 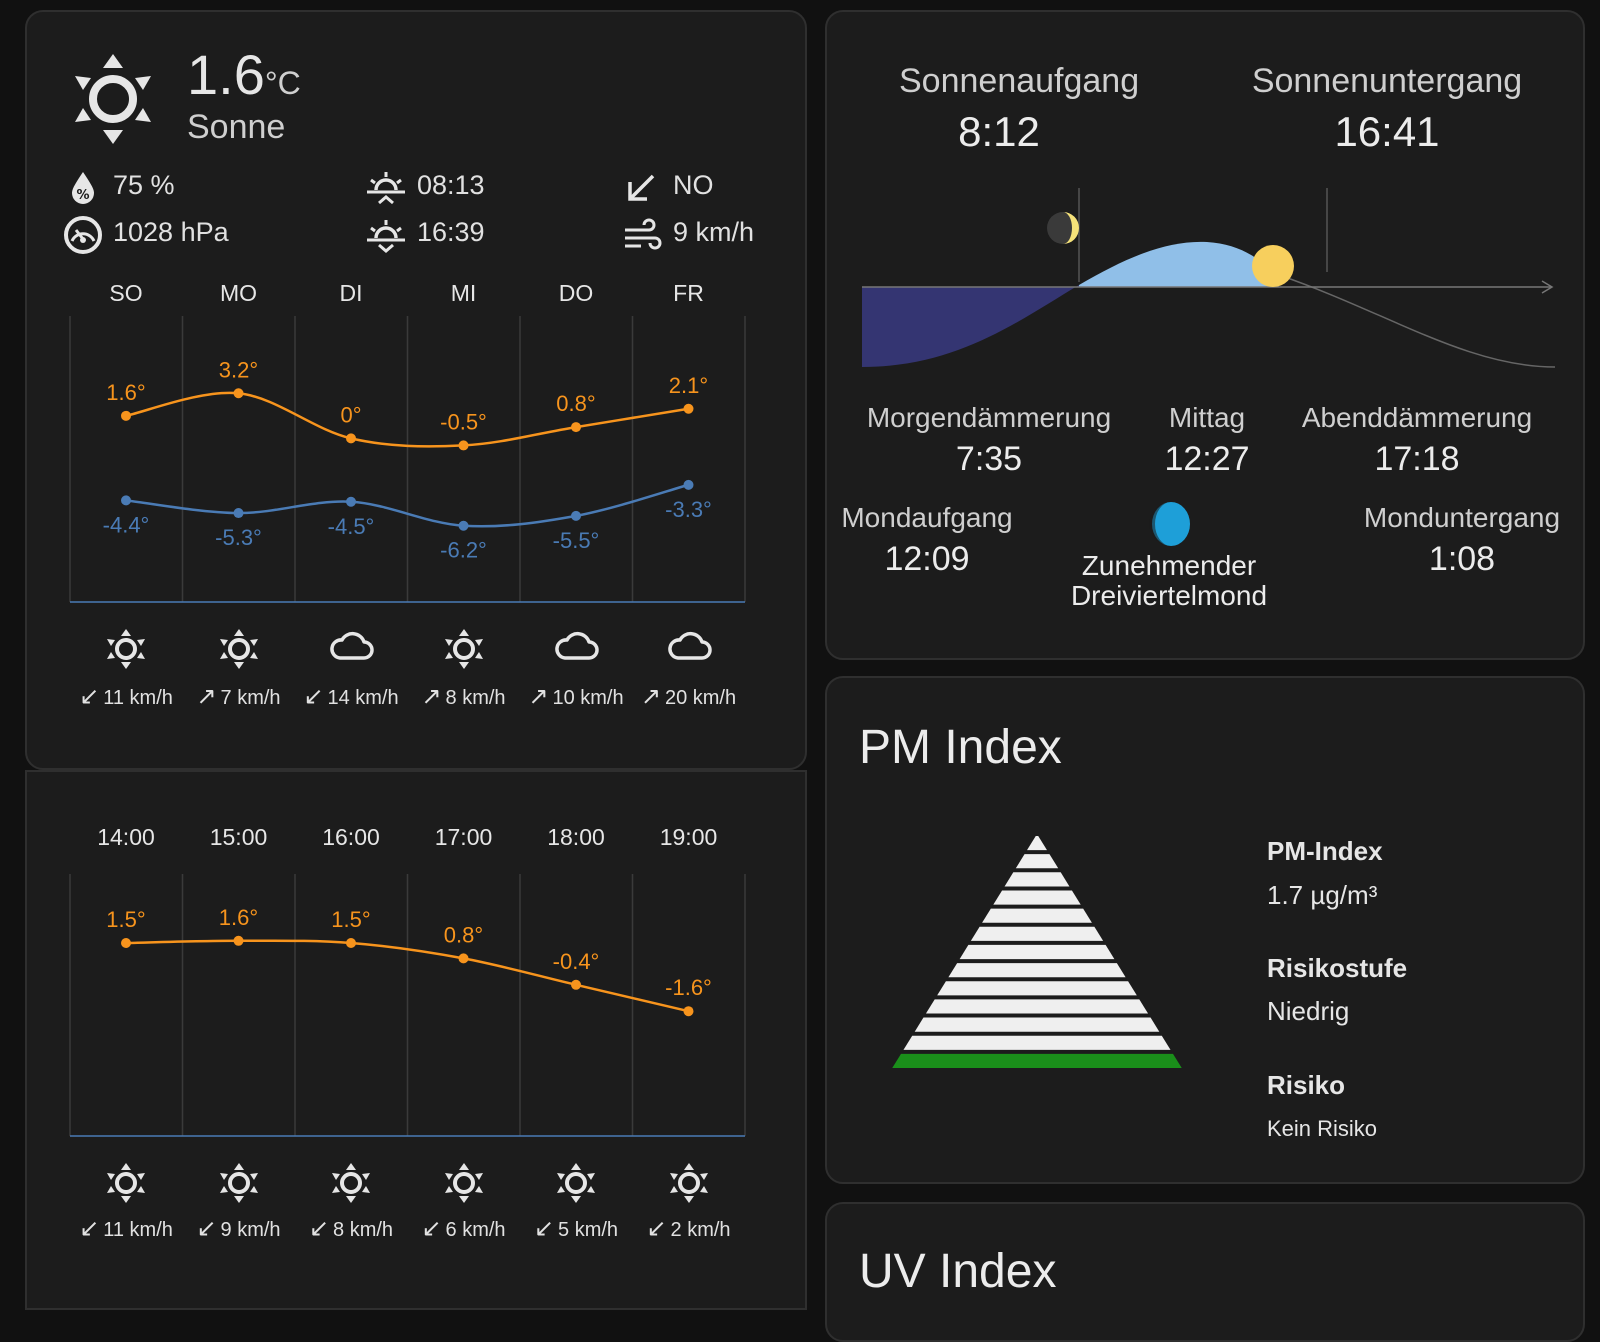 I want to click on hour-label-1: 15:00, so click(x=238, y=837).